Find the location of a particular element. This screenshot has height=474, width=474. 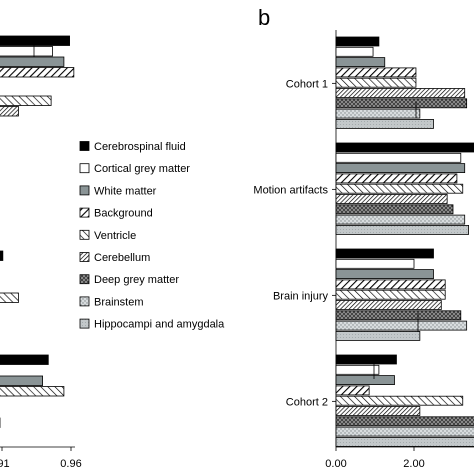

panel-b-x-tick-label: 2.00 is located at coordinates (413, 464).